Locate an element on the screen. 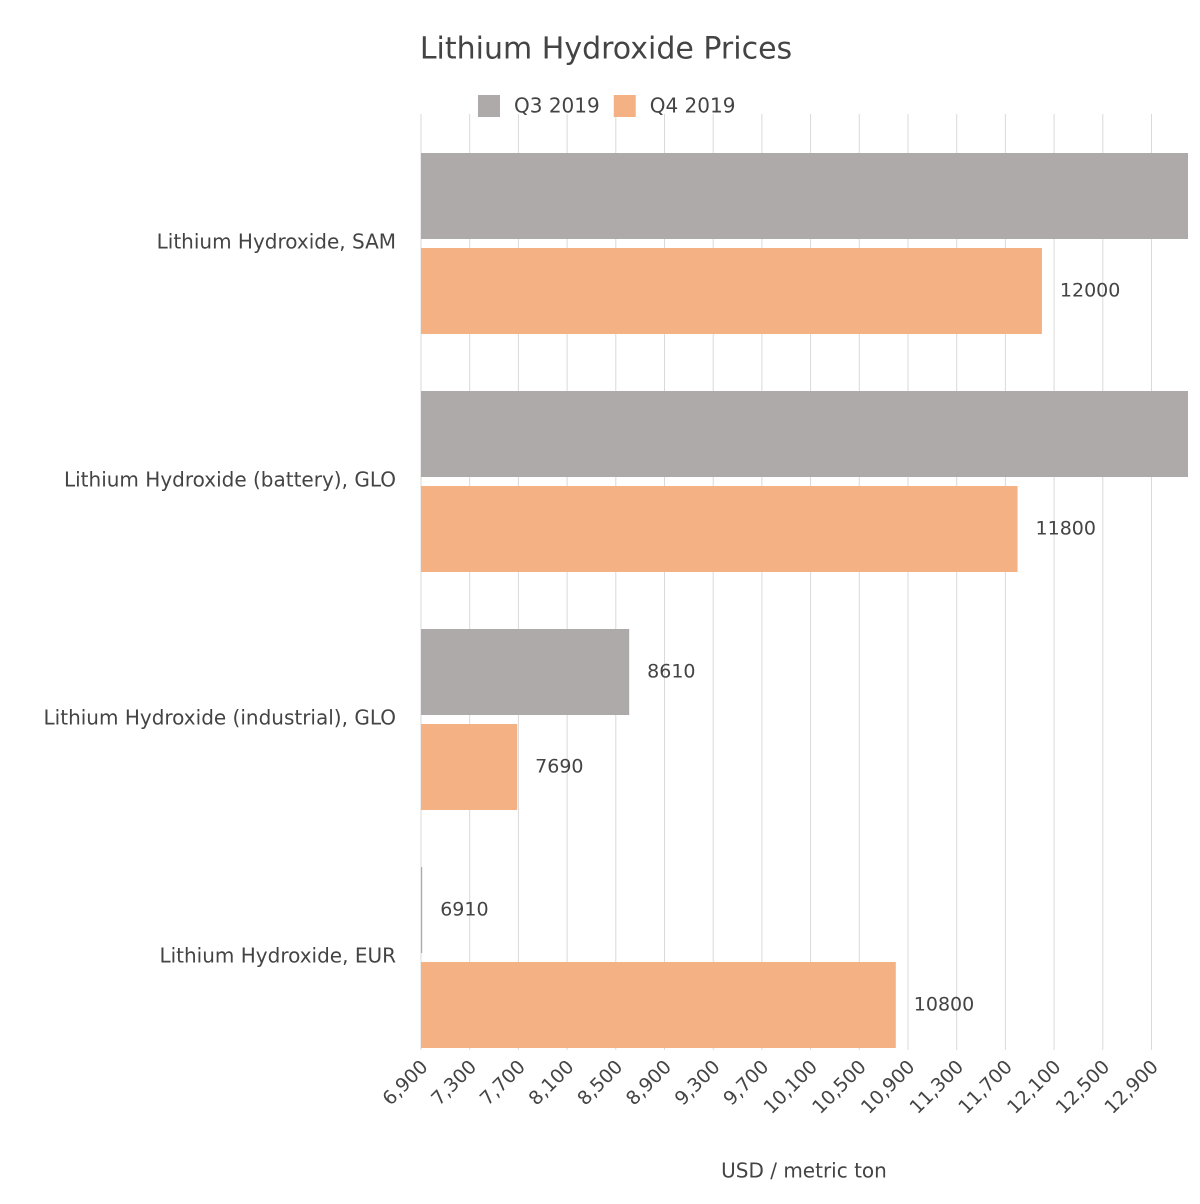  value-label: 11800 is located at coordinates (1066, 529).